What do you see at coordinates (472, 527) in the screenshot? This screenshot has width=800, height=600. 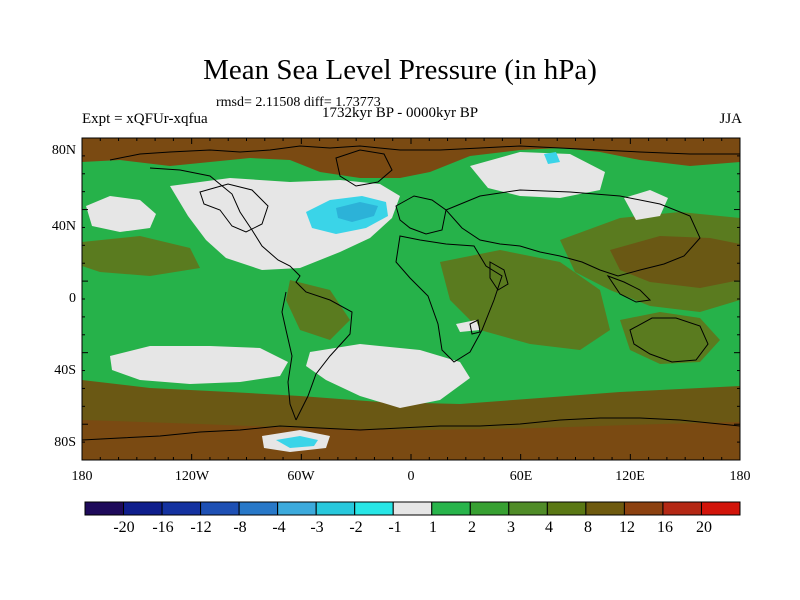 I see `colorbar-label: 2` at bounding box center [472, 527].